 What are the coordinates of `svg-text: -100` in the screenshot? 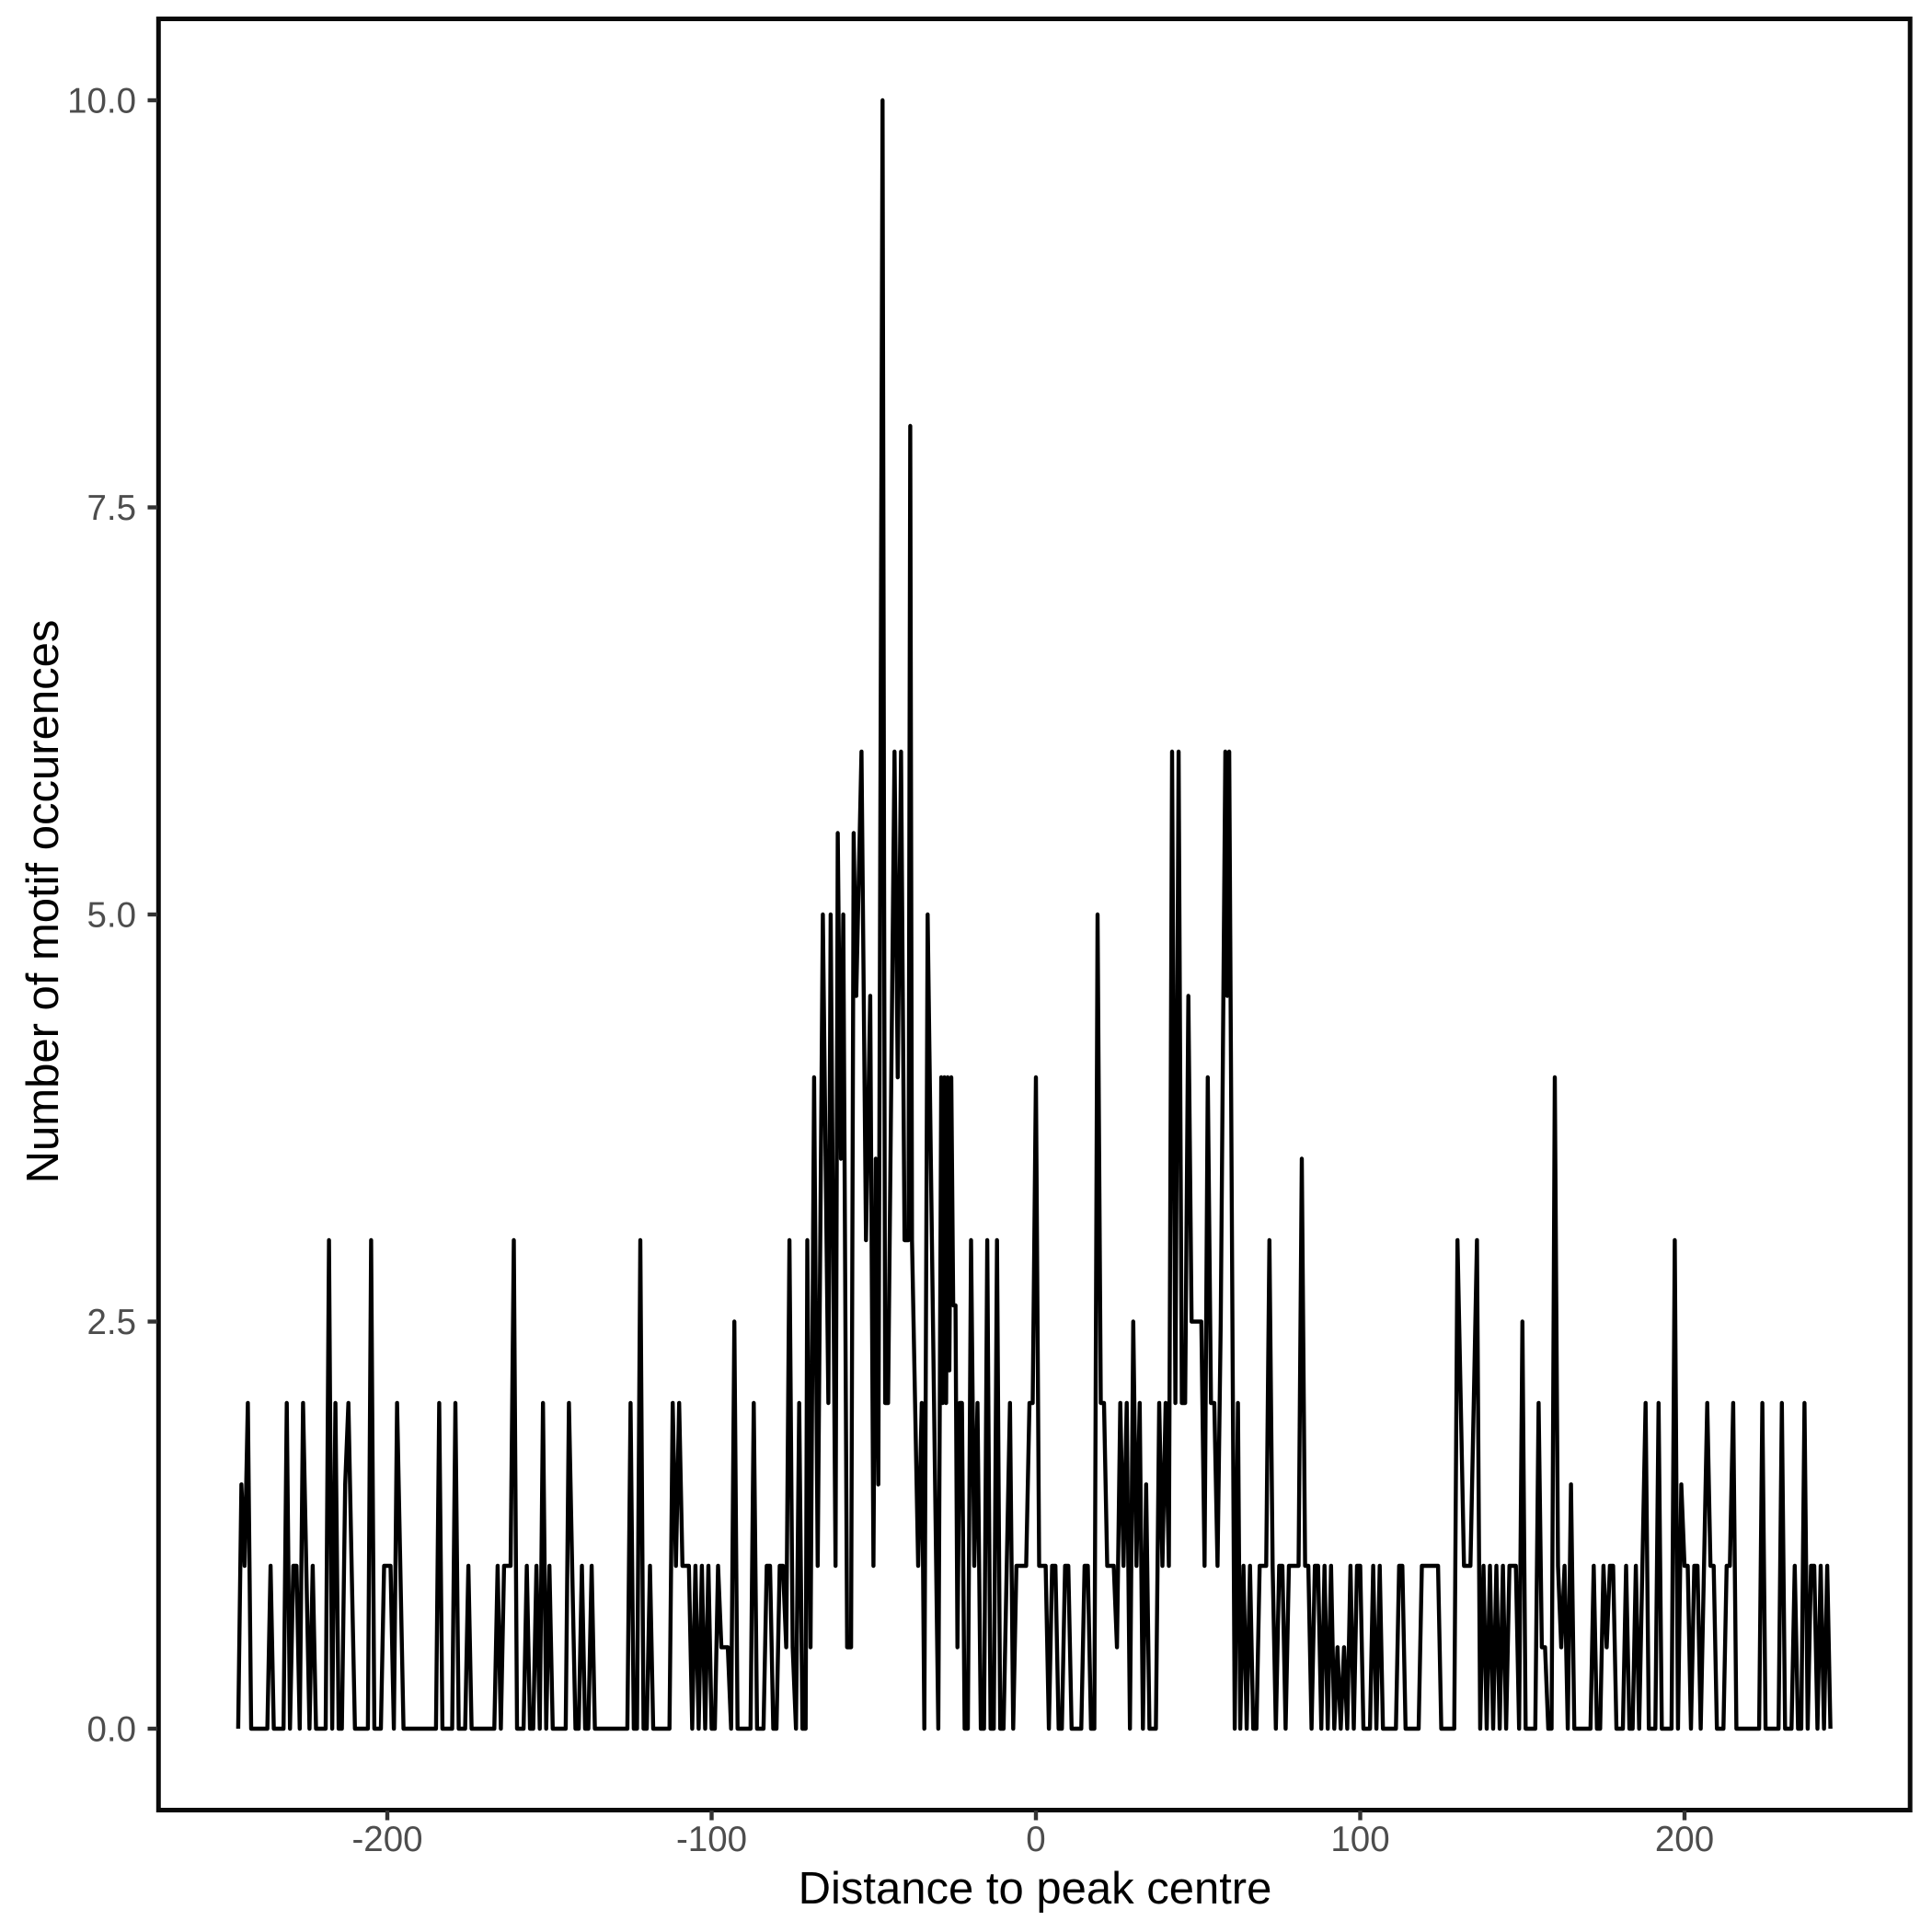 It's located at (711, 1839).